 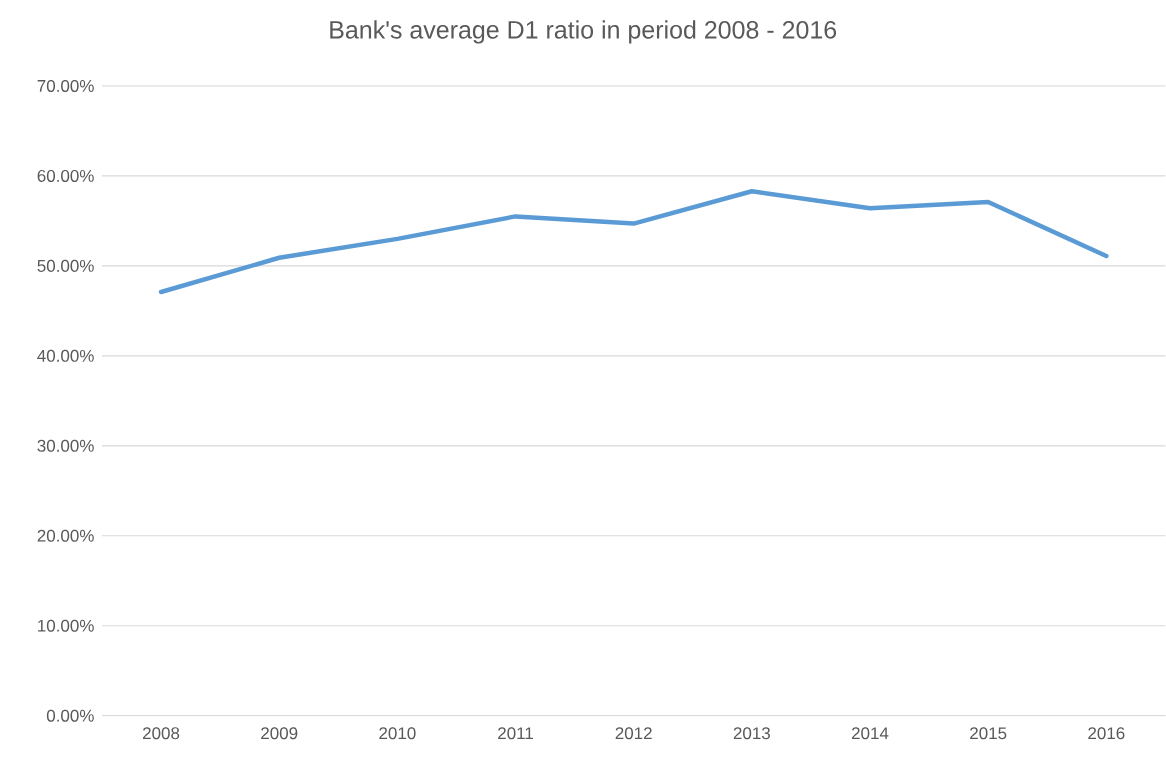 What do you see at coordinates (65, 535) in the screenshot?
I see `y-tick-label: 20.00%` at bounding box center [65, 535].